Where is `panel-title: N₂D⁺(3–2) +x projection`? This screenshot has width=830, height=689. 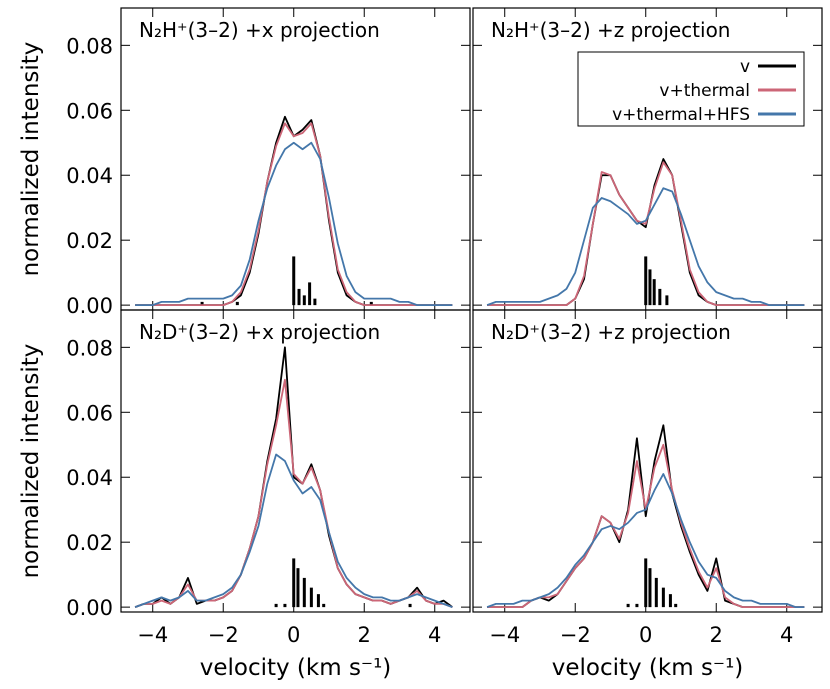 panel-title: N₂D⁺(3–2) +x projection is located at coordinates (259, 332).